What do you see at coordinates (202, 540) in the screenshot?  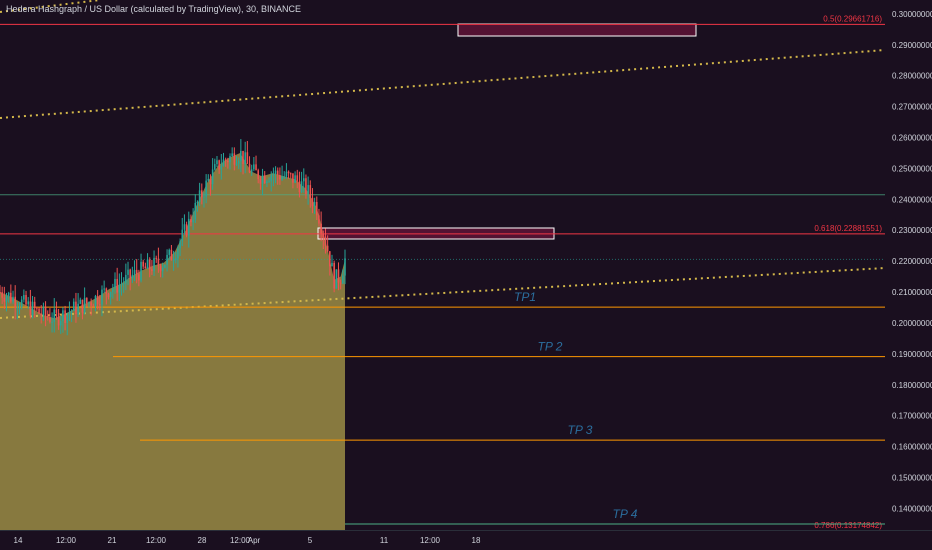 I see `x-tick-label: 28` at bounding box center [202, 540].